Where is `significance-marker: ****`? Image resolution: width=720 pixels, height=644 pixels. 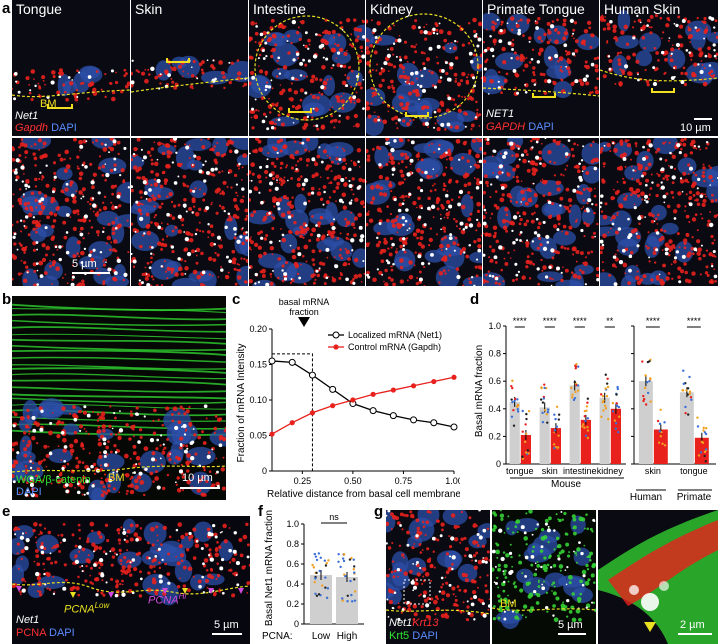 significance-marker: **** is located at coordinates (694, 321).